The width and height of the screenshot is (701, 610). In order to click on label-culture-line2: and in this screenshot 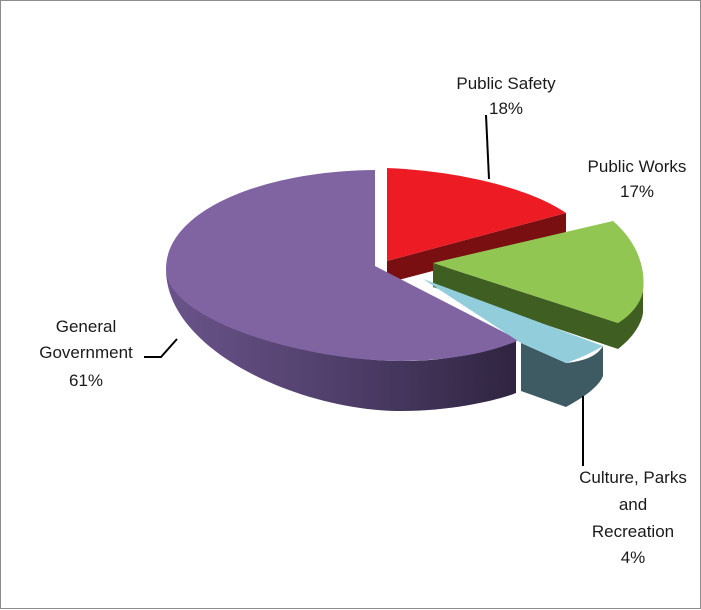, I will do `click(633, 504)`.